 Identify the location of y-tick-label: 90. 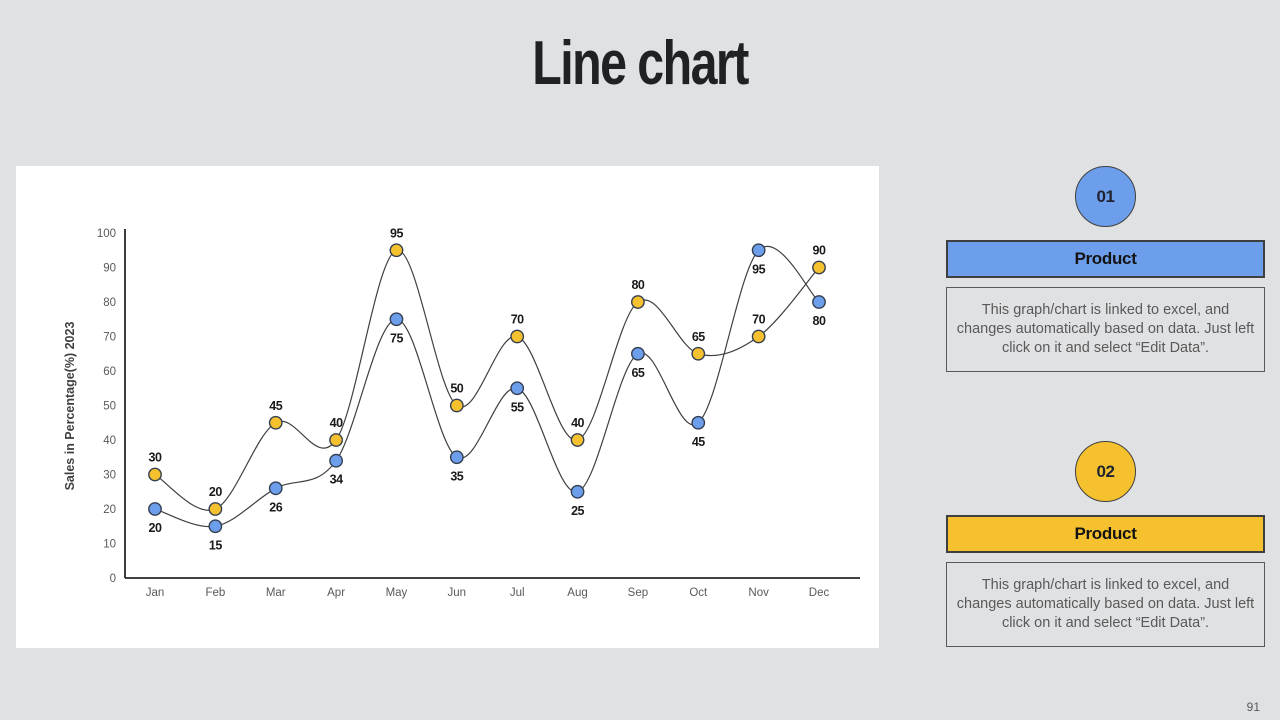
(109, 269).